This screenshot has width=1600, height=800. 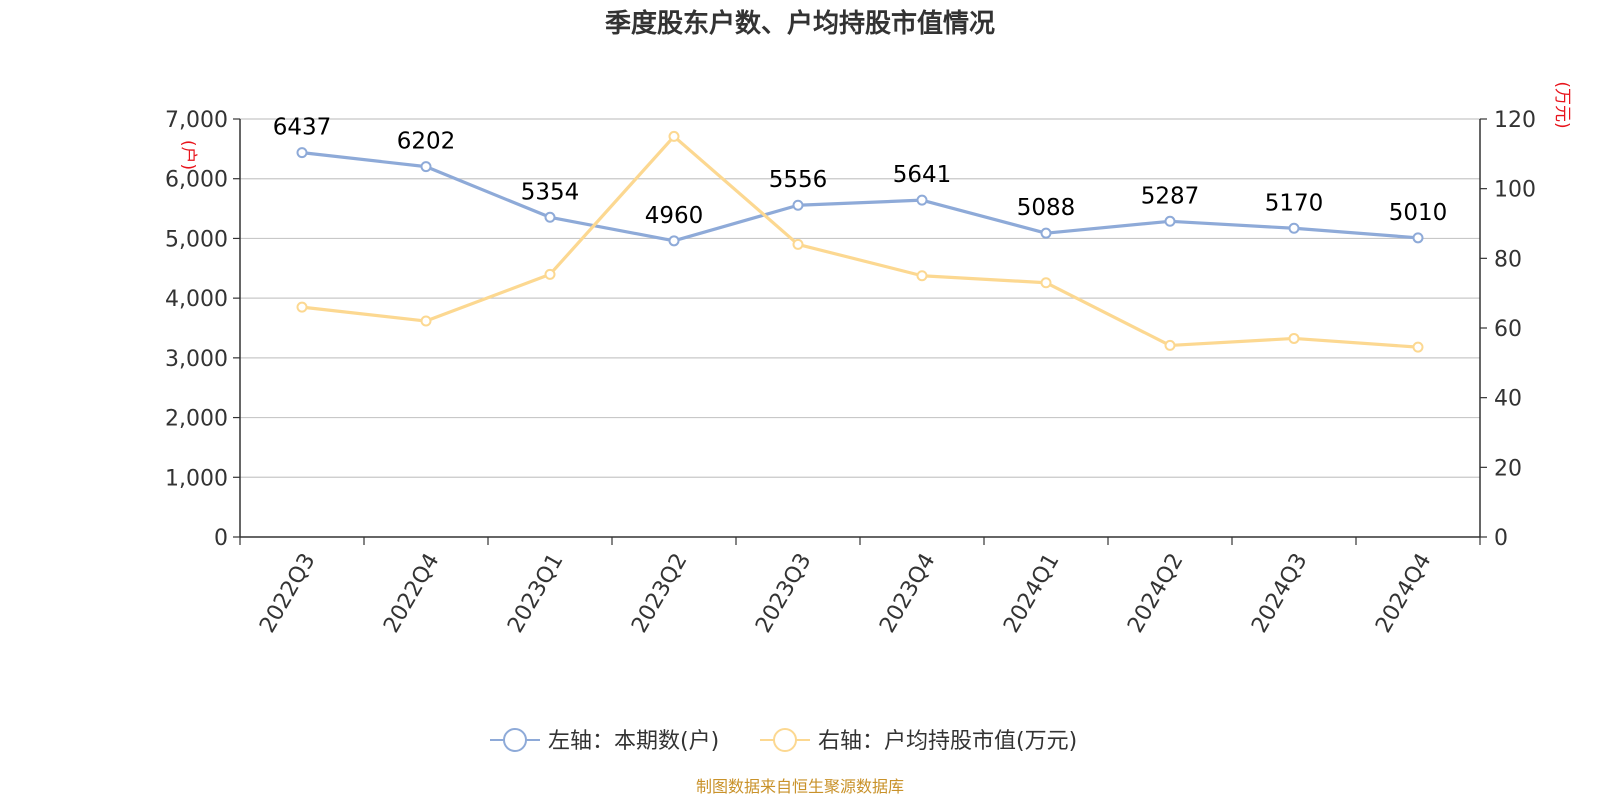 I want to click on chart-title: 季度股东户数、户均持股市值情况, so click(x=800, y=23).